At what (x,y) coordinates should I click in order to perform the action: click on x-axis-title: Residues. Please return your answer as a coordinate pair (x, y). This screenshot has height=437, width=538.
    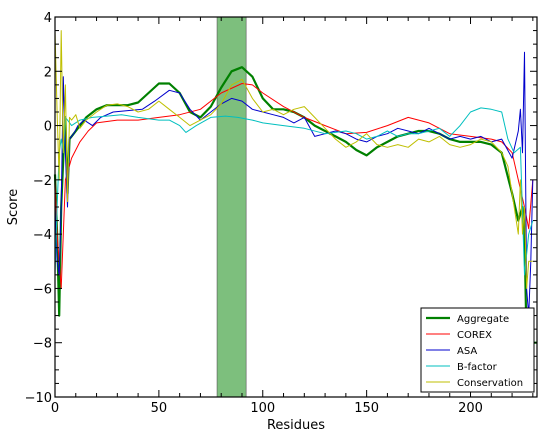
    Looking at the image, I should click on (296, 425).